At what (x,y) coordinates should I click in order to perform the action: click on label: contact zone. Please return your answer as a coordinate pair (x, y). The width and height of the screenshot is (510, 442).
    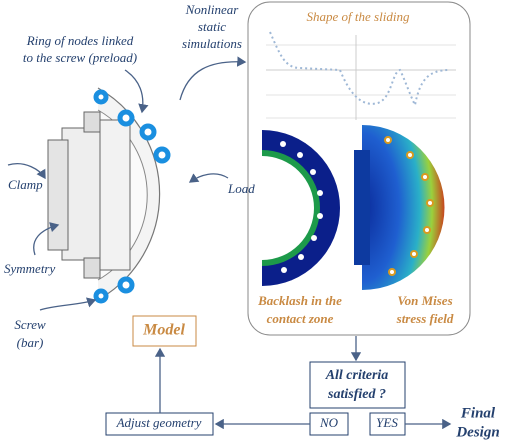
    Looking at the image, I should click on (300, 318).